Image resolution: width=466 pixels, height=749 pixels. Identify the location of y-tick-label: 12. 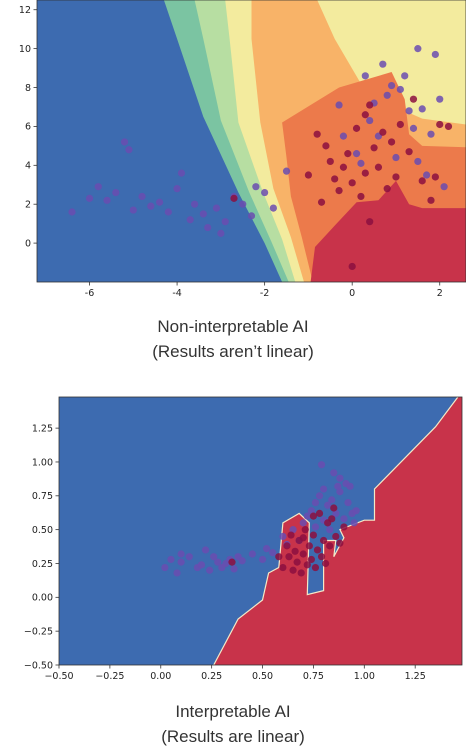
(25, 10).